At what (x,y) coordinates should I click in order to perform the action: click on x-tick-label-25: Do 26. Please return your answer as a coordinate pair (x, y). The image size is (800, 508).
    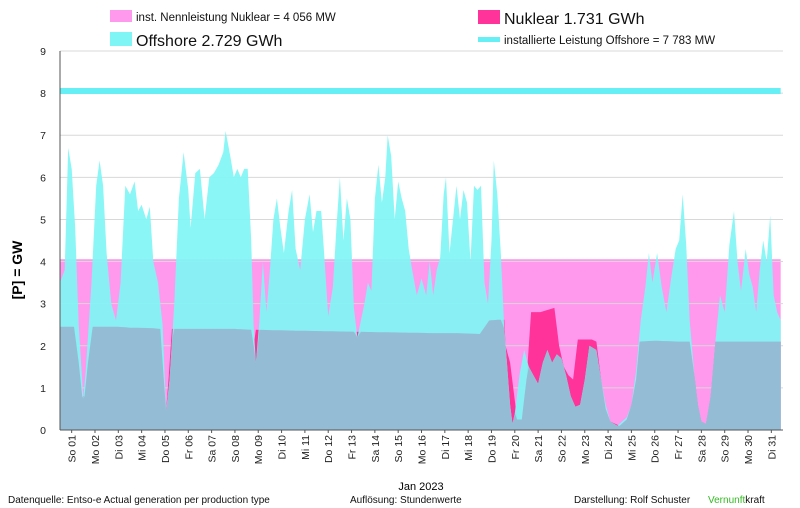
    Looking at the image, I should click on (656, 449).